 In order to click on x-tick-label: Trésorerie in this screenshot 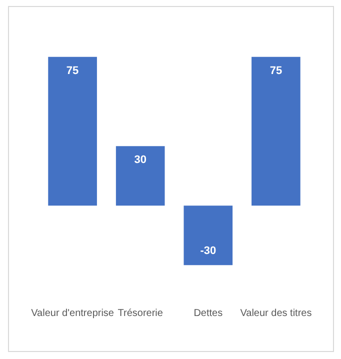, I will do `click(141, 313)`.